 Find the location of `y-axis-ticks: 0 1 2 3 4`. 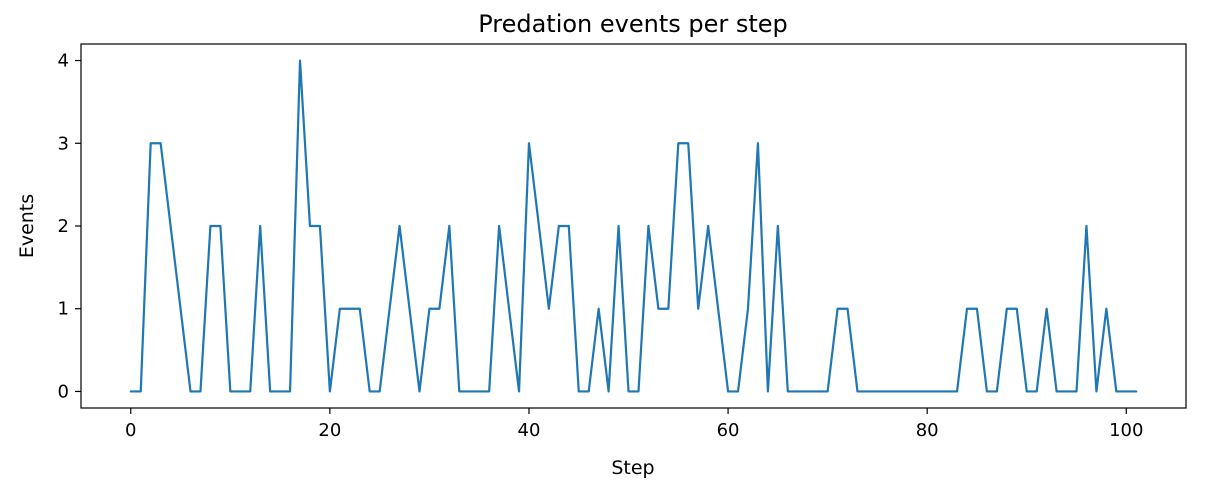

y-axis-ticks: 0 1 2 3 4 is located at coordinates (69, 226).